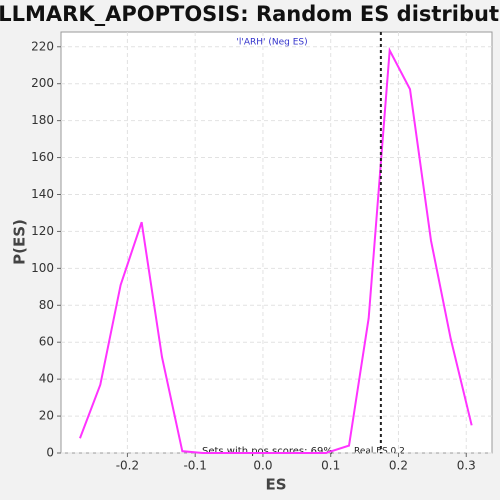  Describe the element at coordinates (42, 46) in the screenshot. I see `y-tick-label: 220` at that location.